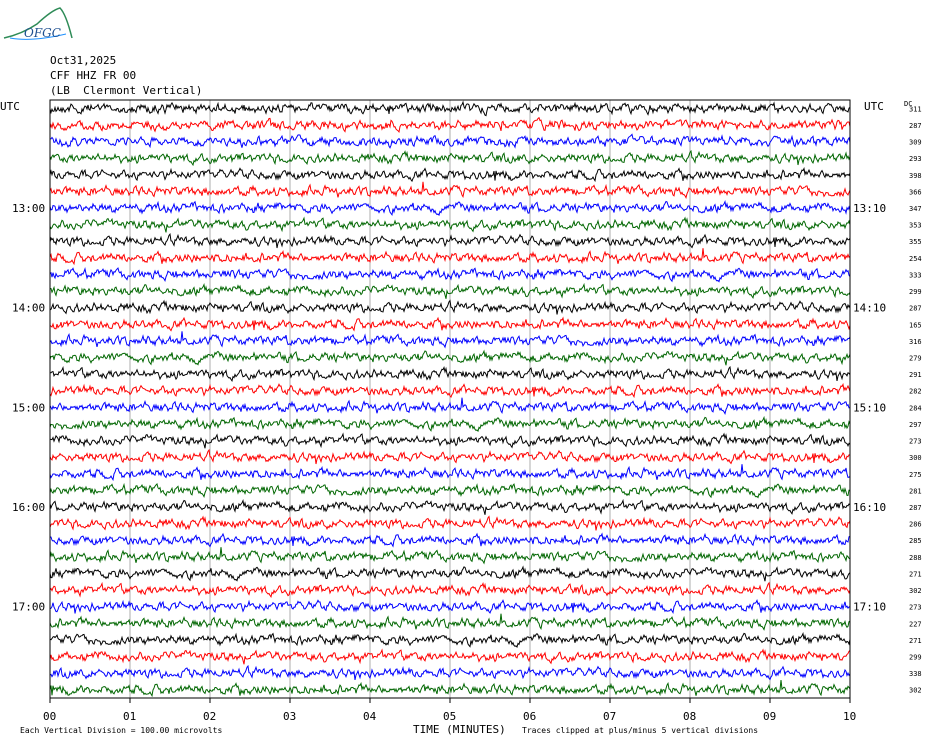 The width and height of the screenshot is (930, 744). I want to click on x-tick-label: 06, so click(529, 716).